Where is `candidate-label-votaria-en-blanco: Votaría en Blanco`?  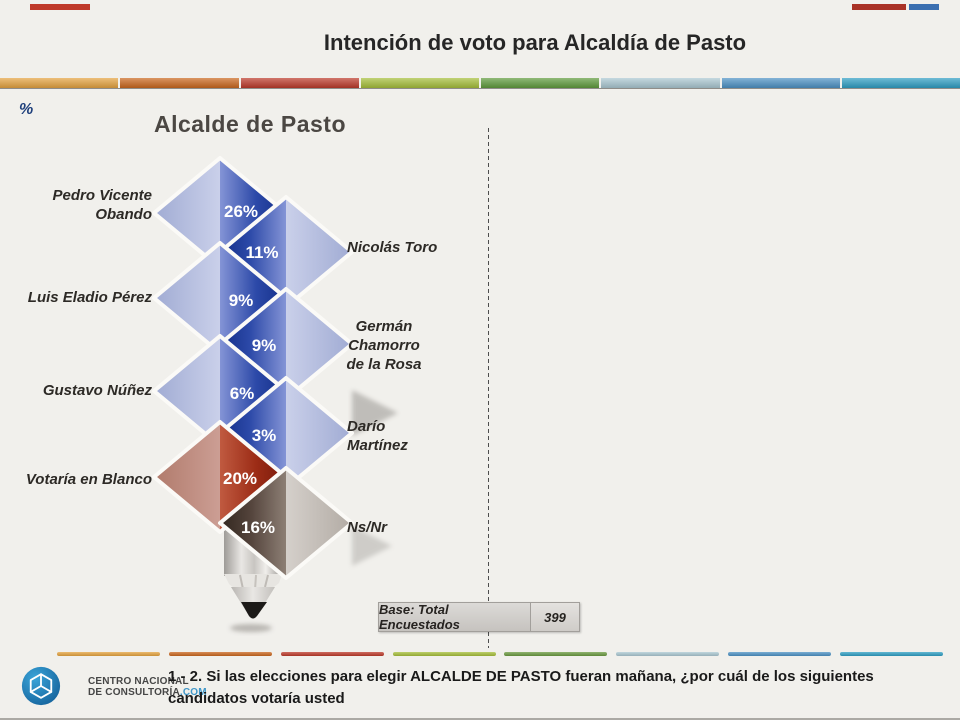
candidate-label-votaria-en-blanco: Votaría en Blanco is located at coordinates (76, 479).